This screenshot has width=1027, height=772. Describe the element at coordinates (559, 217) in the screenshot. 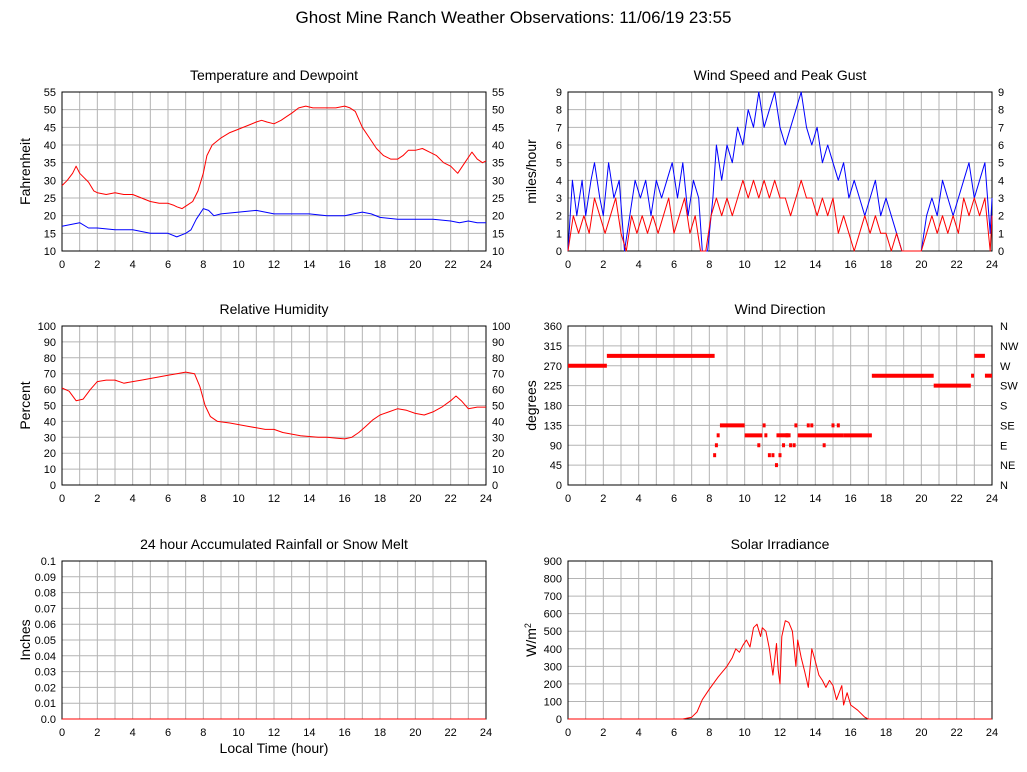

I see `y-tick-label: 2` at that location.